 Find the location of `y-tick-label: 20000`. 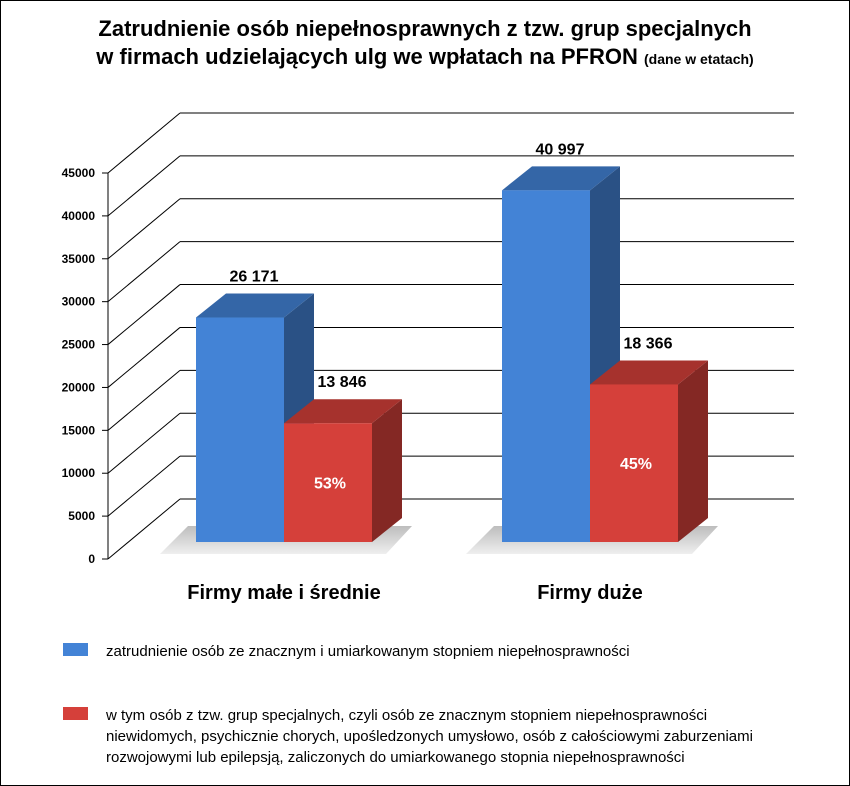

y-tick-label: 20000 is located at coordinates (79, 387).